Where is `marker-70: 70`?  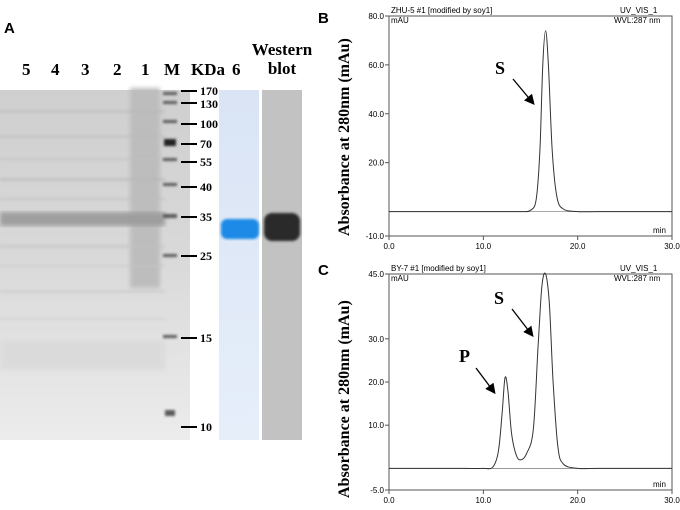 marker-70: 70 is located at coordinates (206, 144).